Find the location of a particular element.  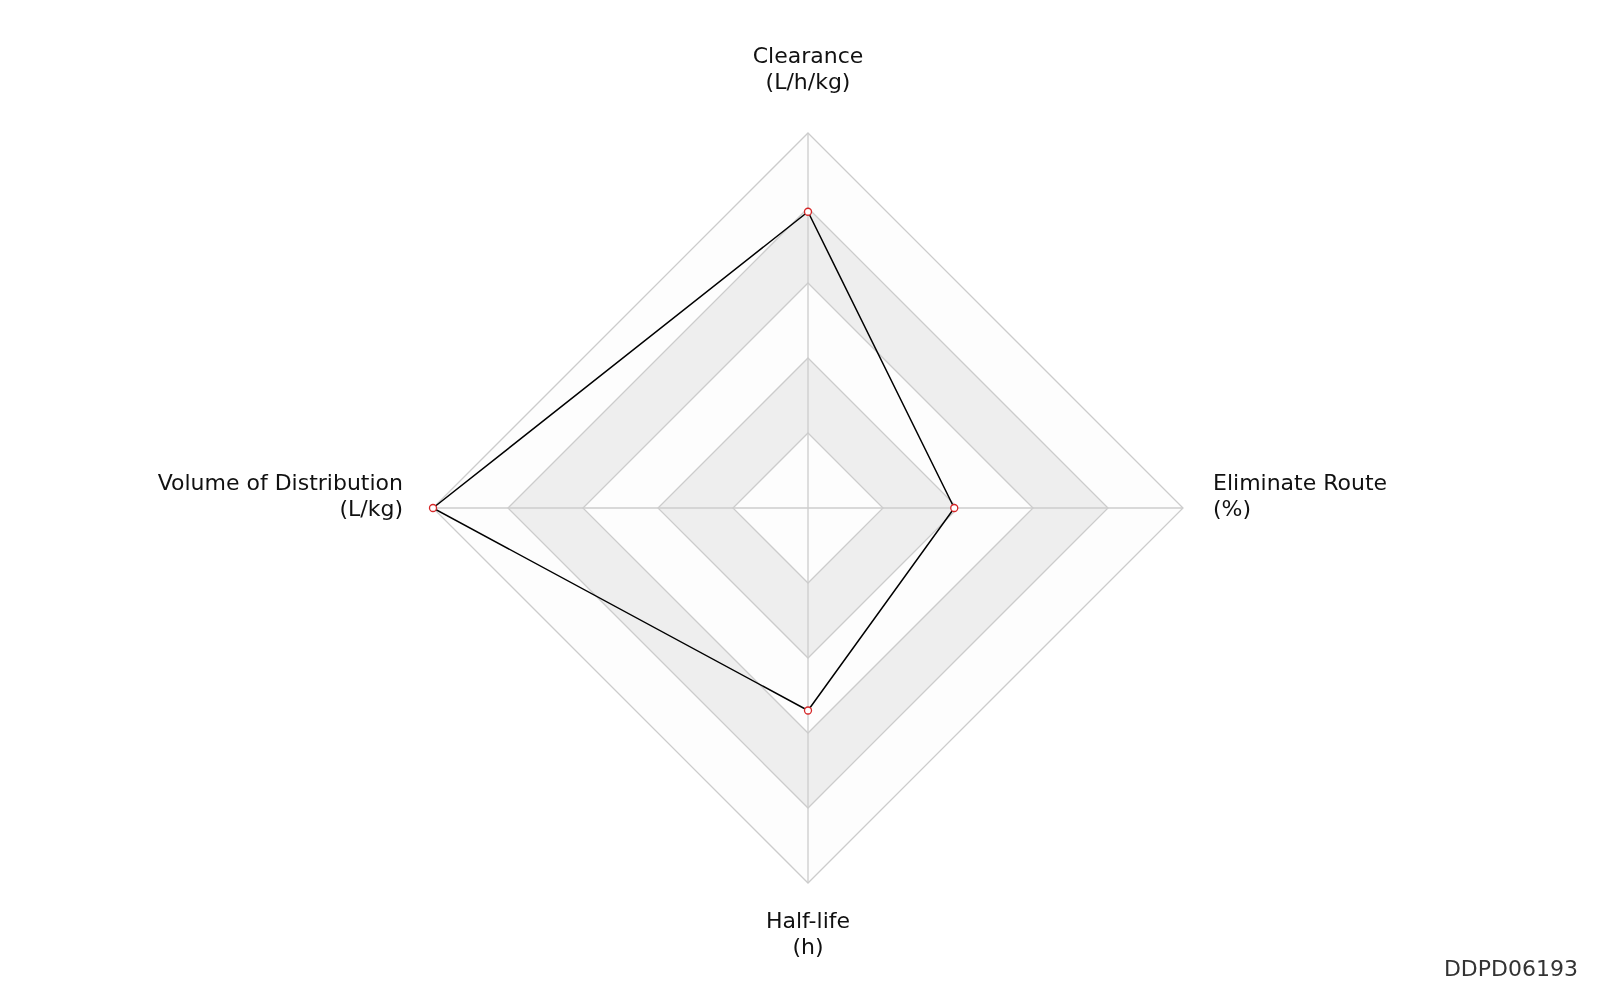

spoke-label: Volume of Distribution (L/kg) is located at coordinates (280, 495).